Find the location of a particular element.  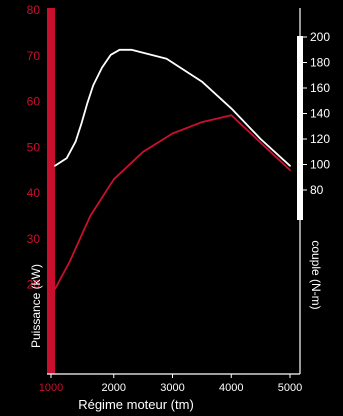

x-tick-labels: 1000 2000 3000 4000 5000 is located at coordinates (170, 384).